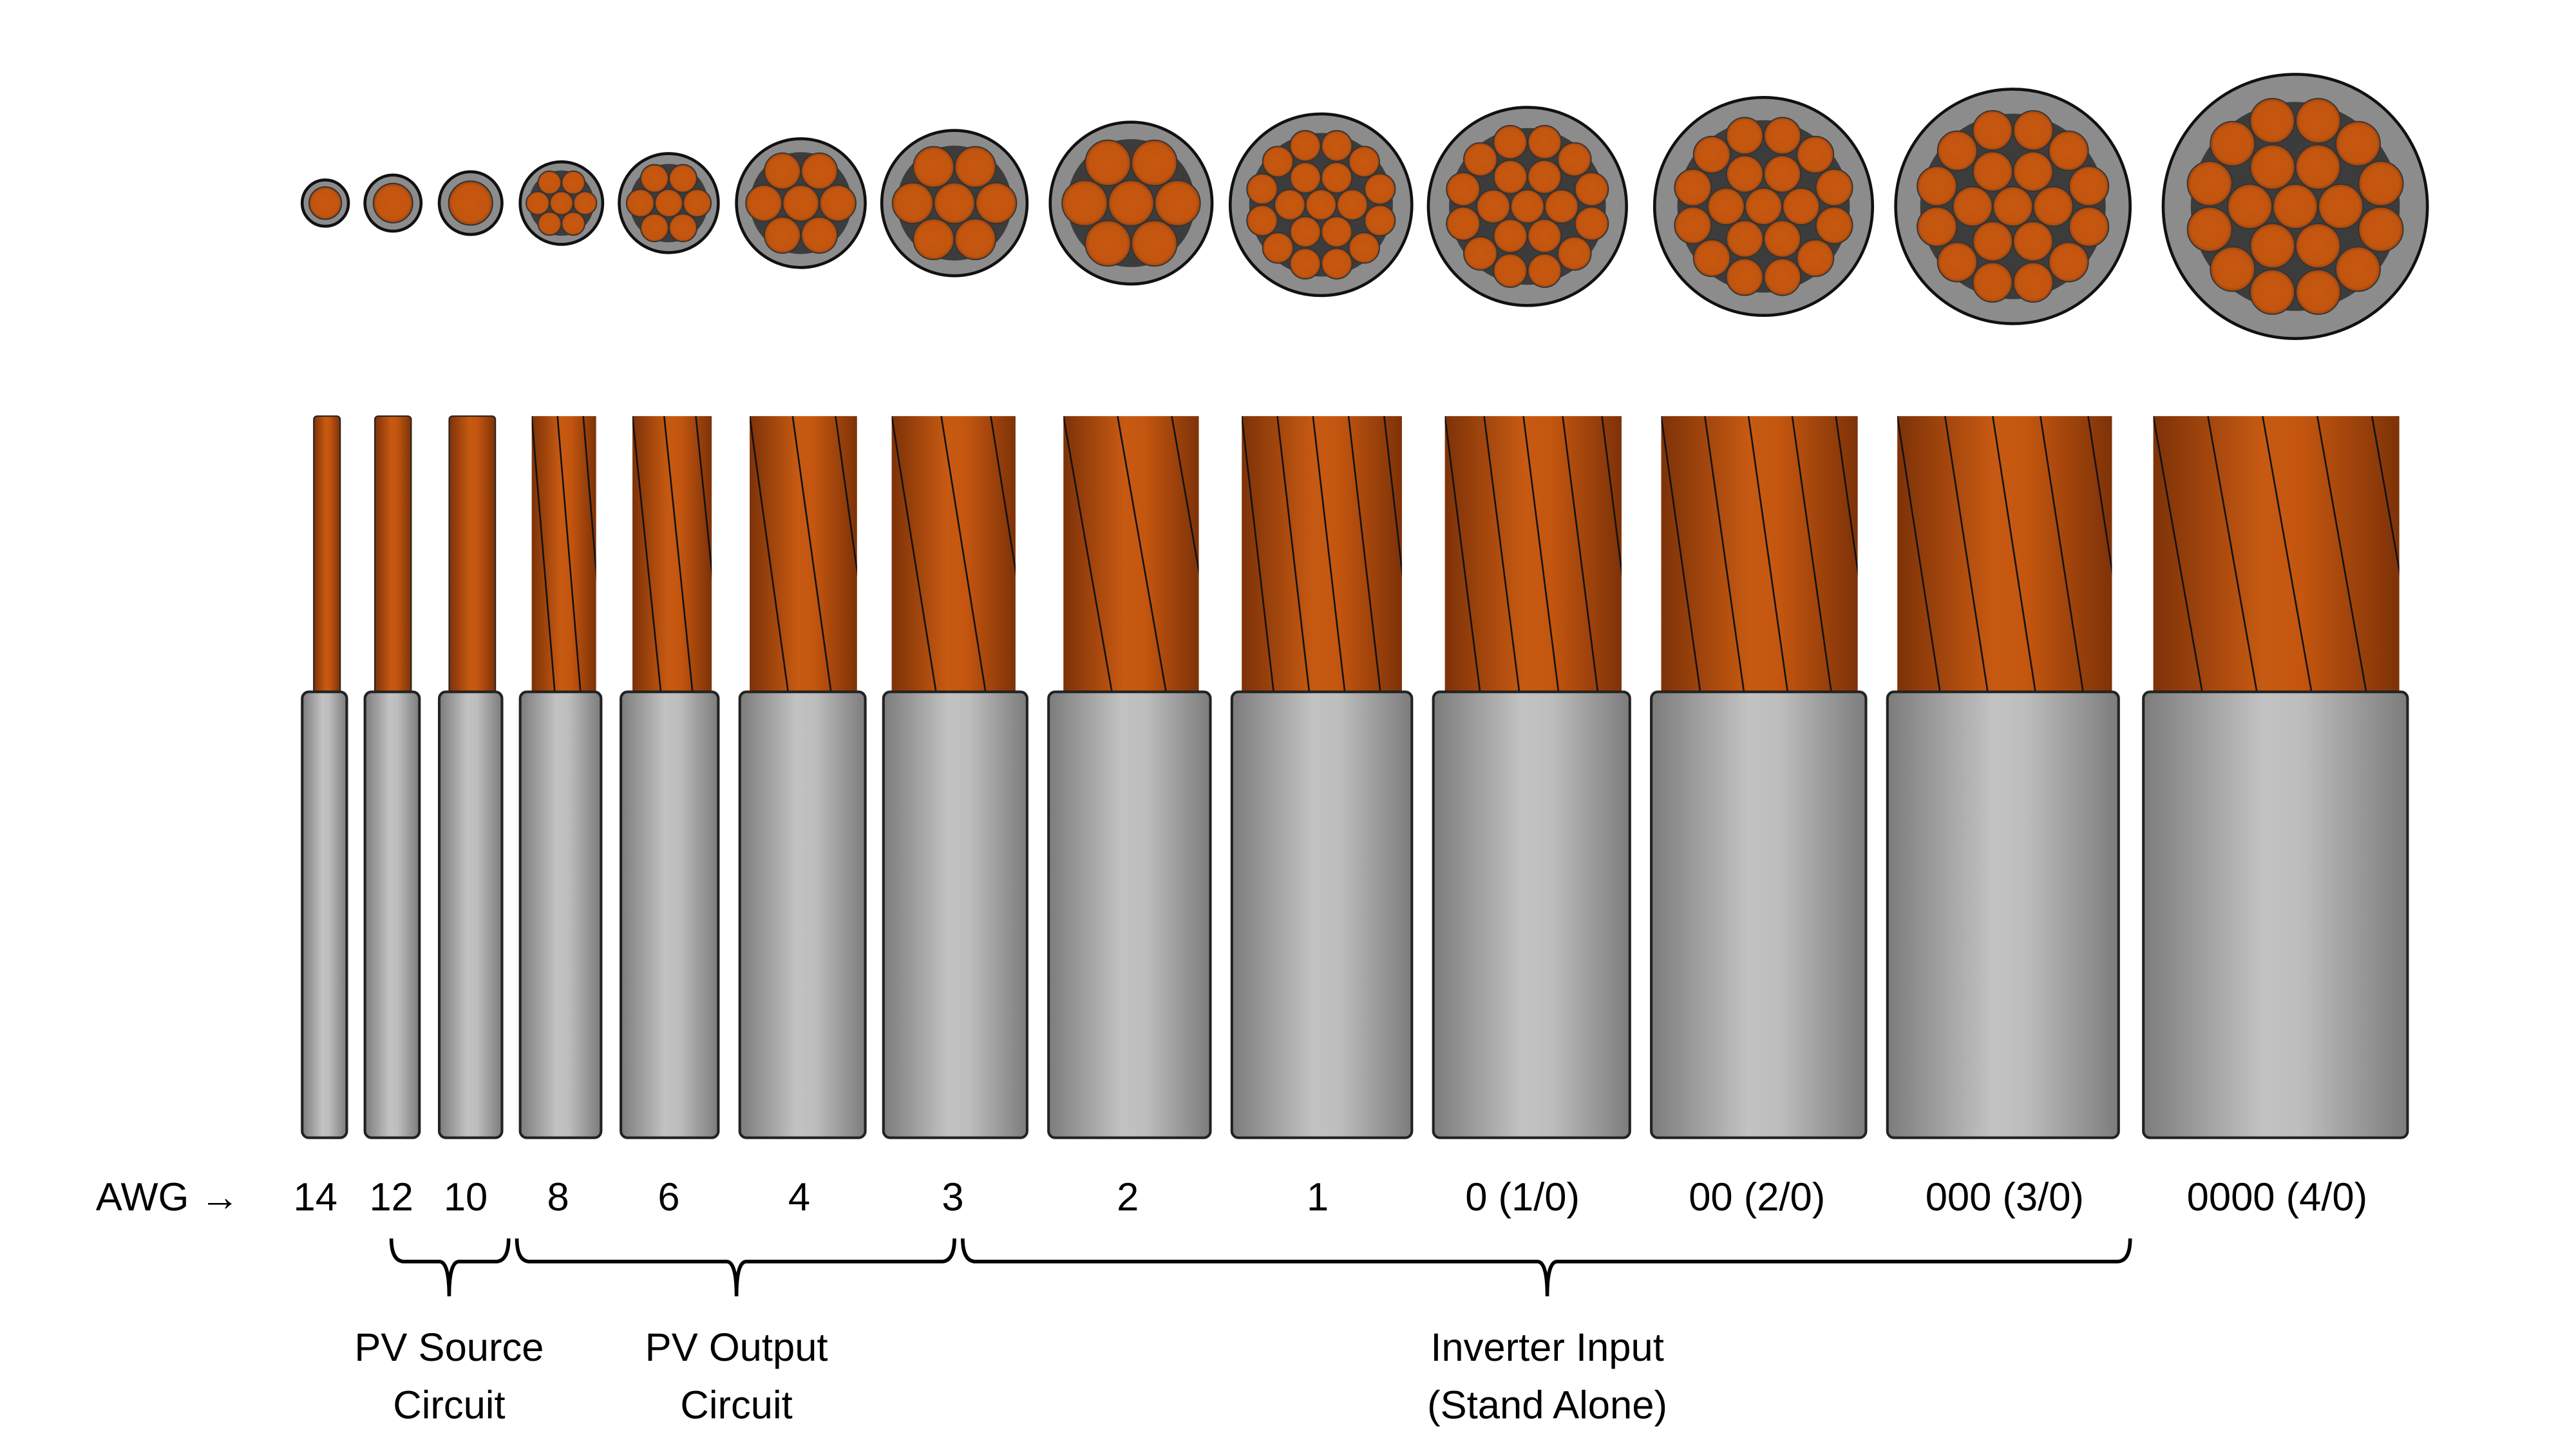 Image resolution: width=2576 pixels, height=1449 pixels. I want to click on group-0: PV Source Circuit, so click(449, 1333).